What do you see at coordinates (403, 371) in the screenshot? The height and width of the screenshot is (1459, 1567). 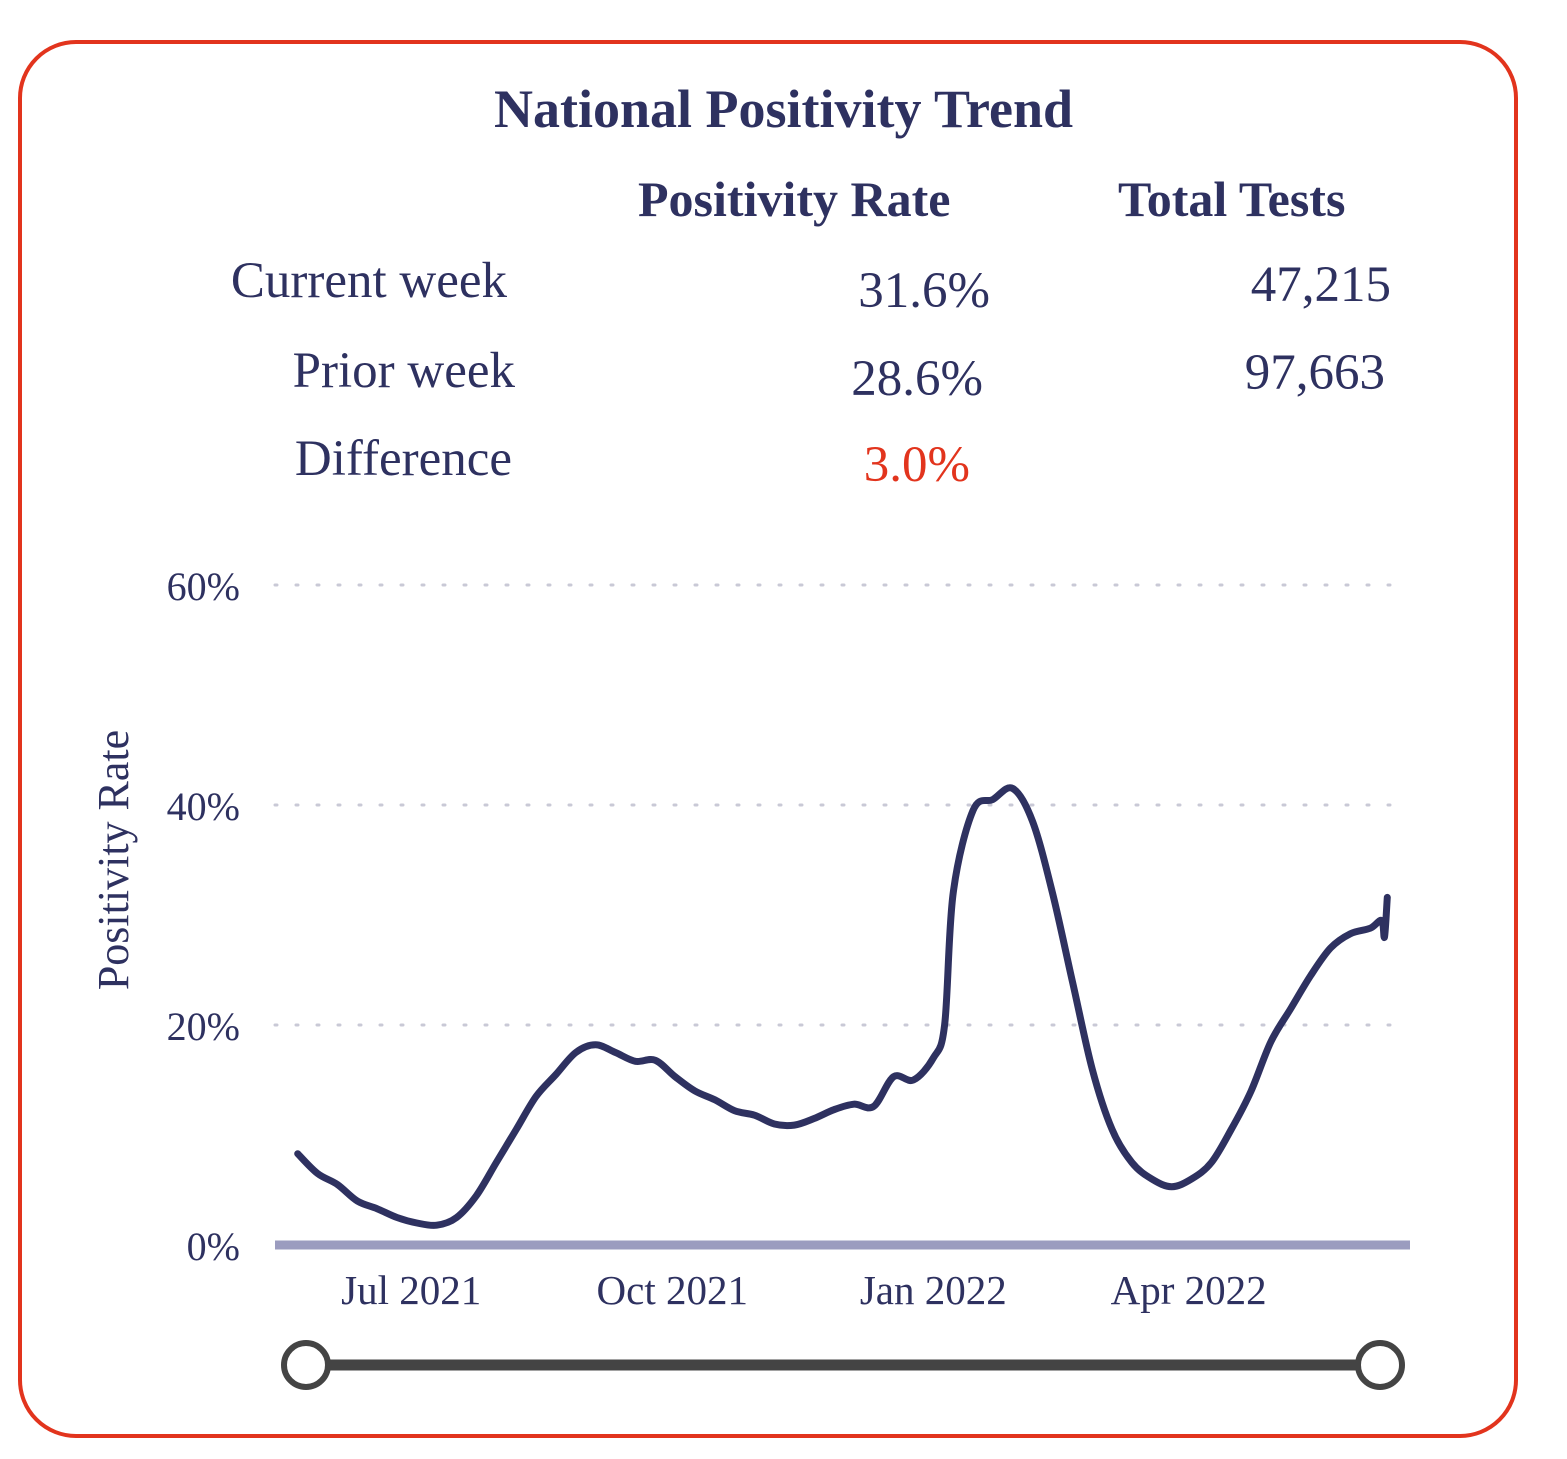 I see `row-label-prior-week: Prior week` at bounding box center [403, 371].